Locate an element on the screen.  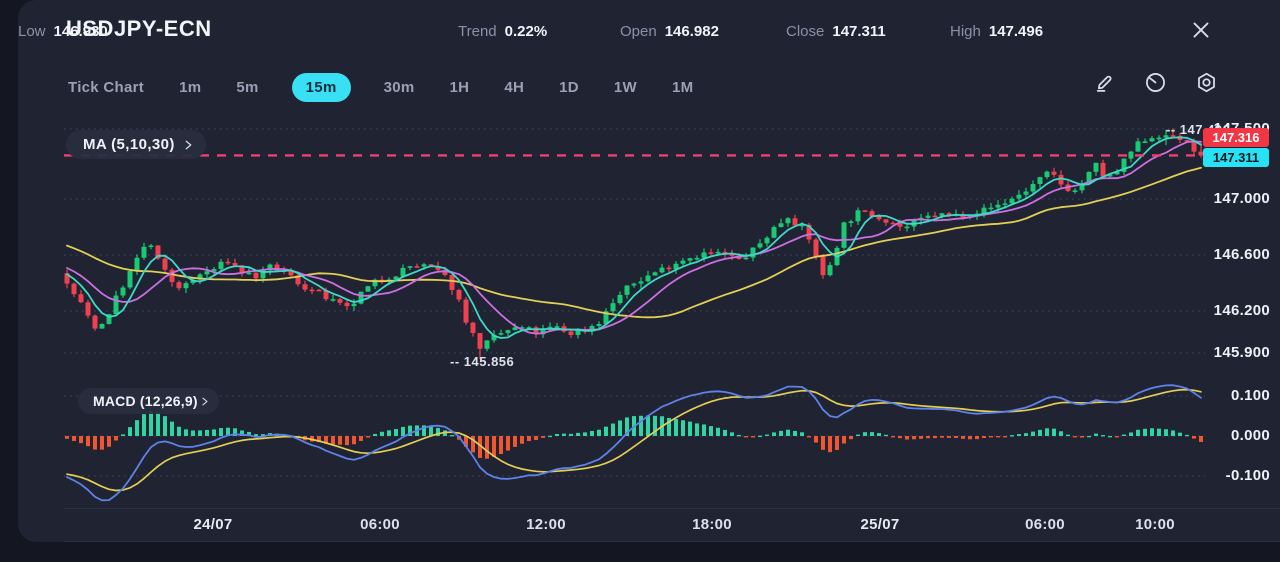
tab-5m: 5m is located at coordinates (247, 87).